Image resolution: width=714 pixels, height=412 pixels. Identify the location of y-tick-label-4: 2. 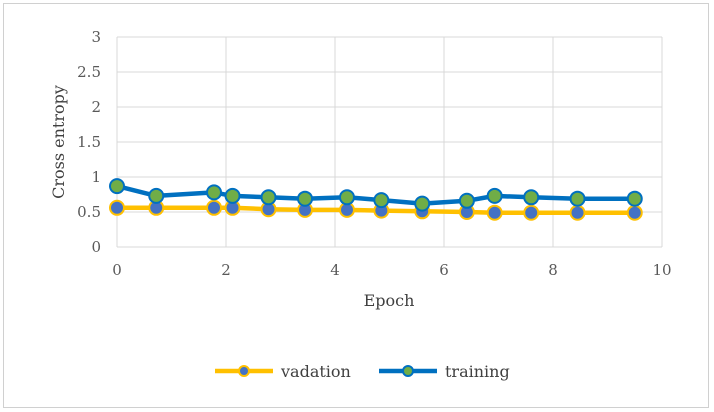
(96, 107).